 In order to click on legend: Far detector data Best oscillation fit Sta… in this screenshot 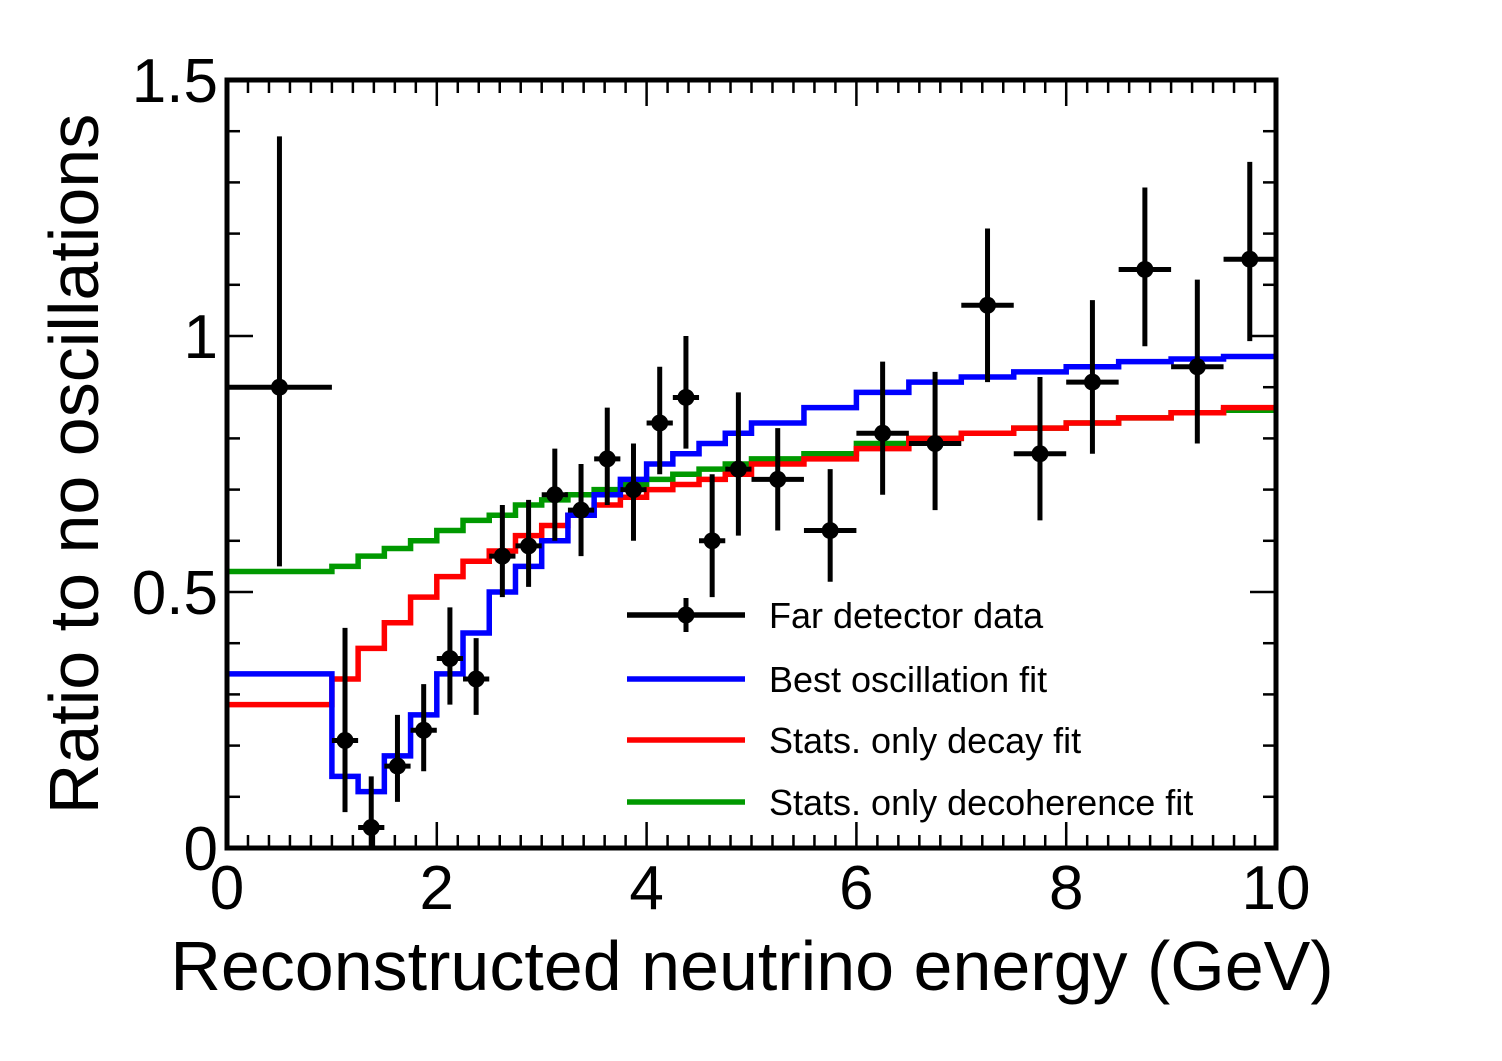, I will do `click(910, 709)`.